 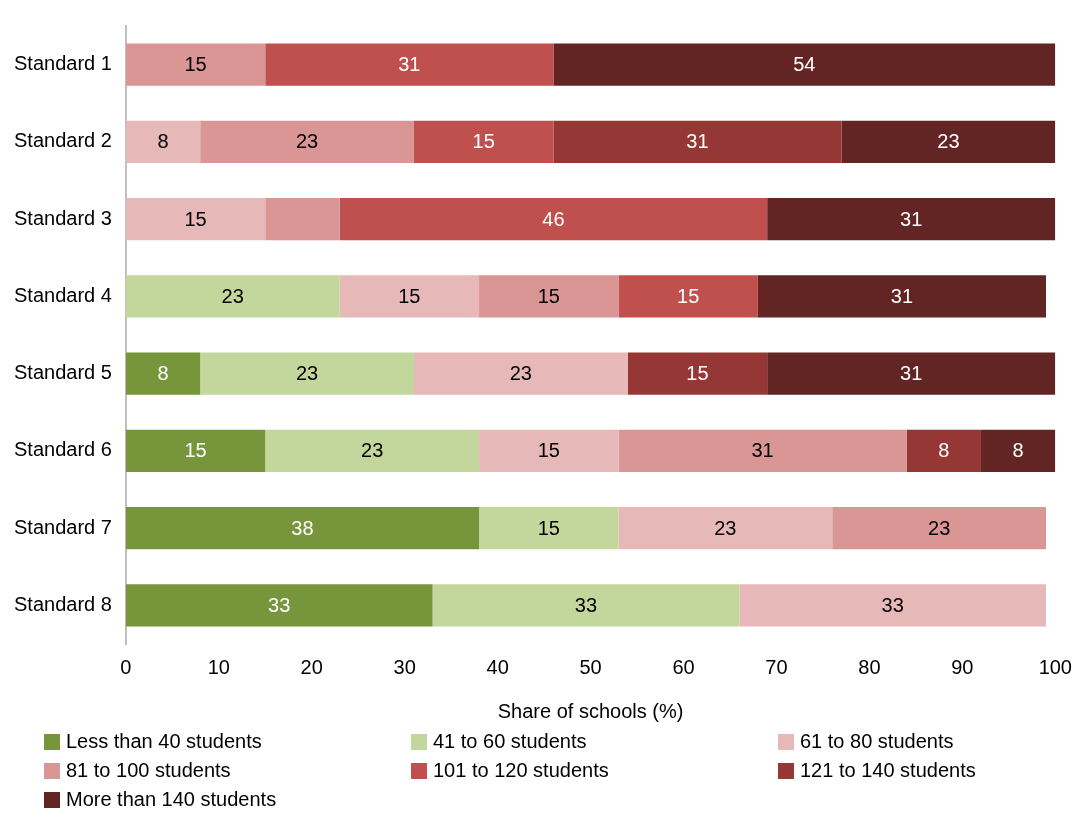 What do you see at coordinates (683, 666) in the screenshot?
I see `x-tick-label: 60` at bounding box center [683, 666].